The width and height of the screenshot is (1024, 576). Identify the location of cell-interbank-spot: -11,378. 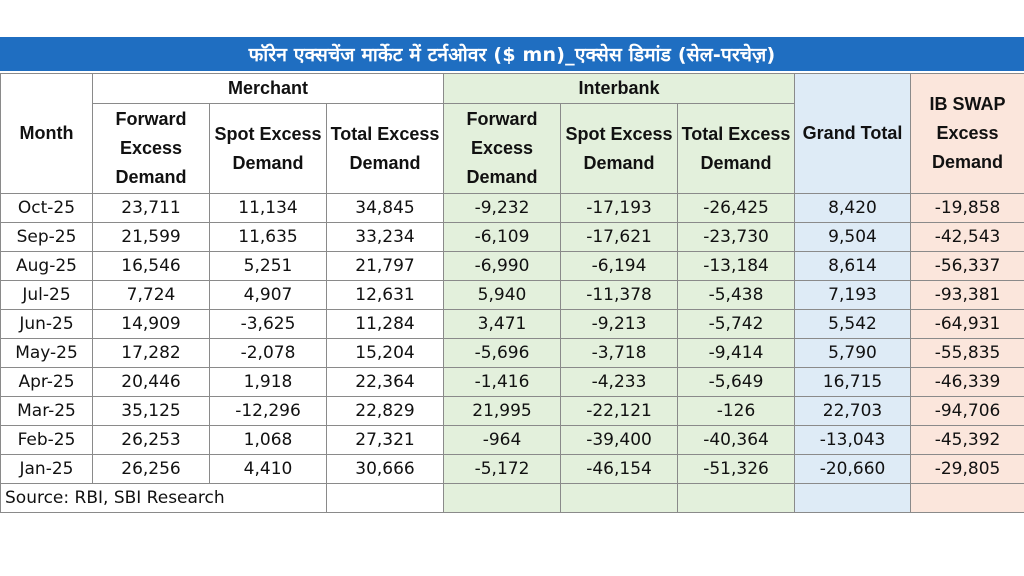
(619, 295).